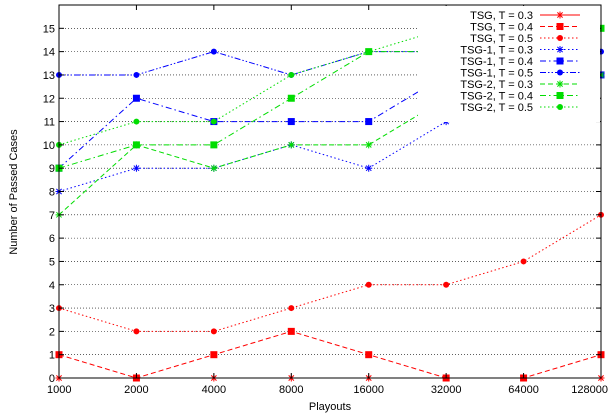 The width and height of the screenshot is (608, 419). Describe the element at coordinates (496, 97) in the screenshot. I see `legend-label: TSG-2, T = 0.4` at that location.